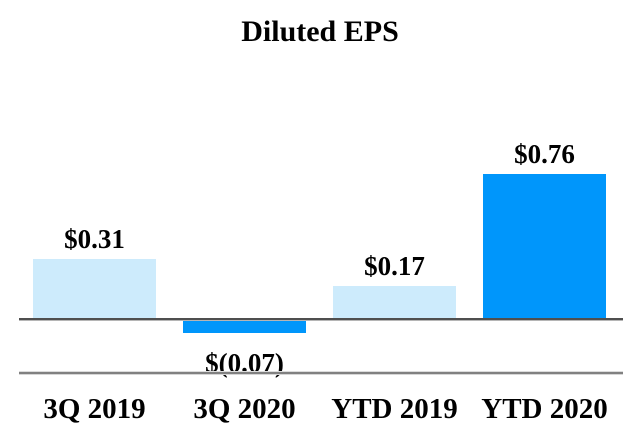 This screenshot has height=440, width=640. What do you see at coordinates (544, 409) in the screenshot?
I see `category-label: YTD 2020` at bounding box center [544, 409].